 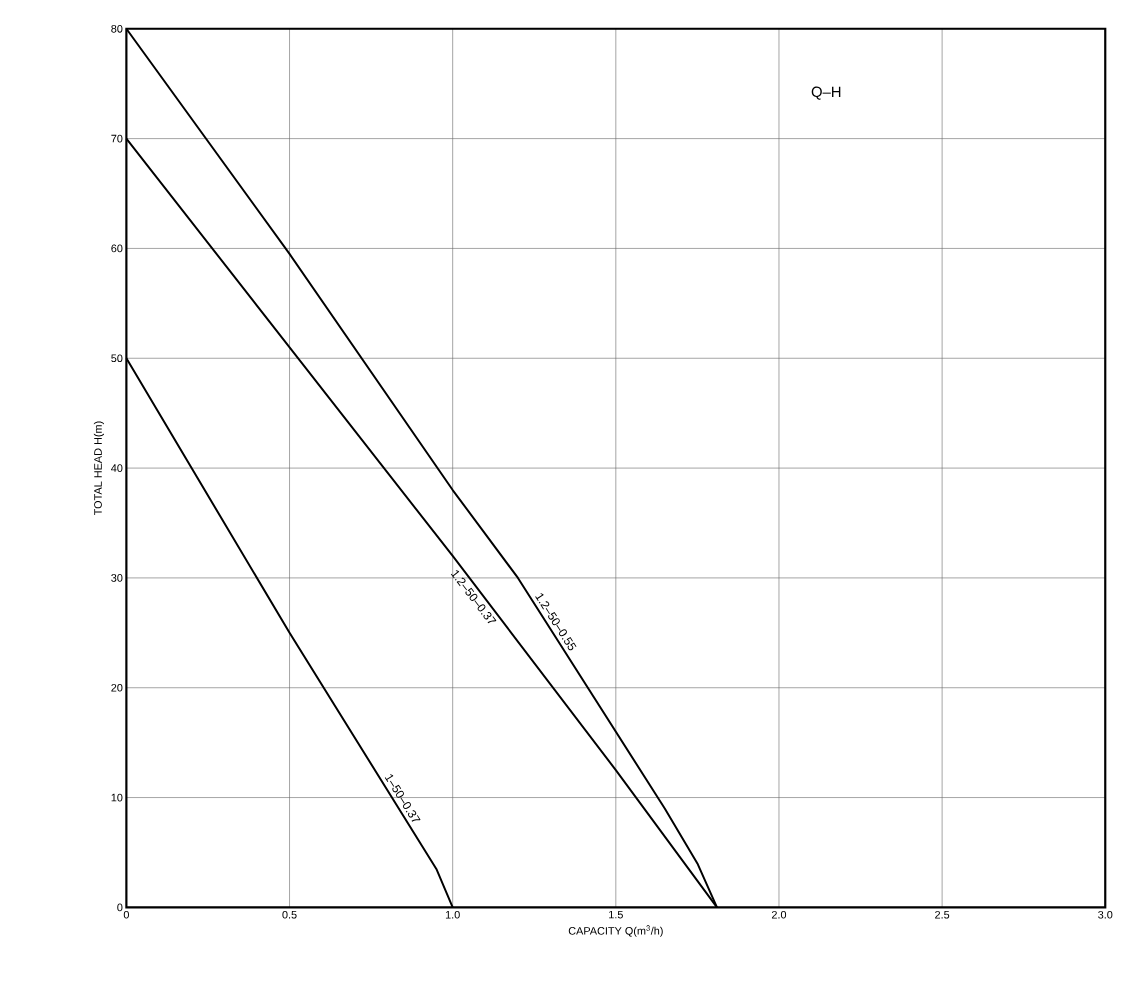 What do you see at coordinates (826, 93) in the screenshot?
I see `text: Q–H` at bounding box center [826, 93].